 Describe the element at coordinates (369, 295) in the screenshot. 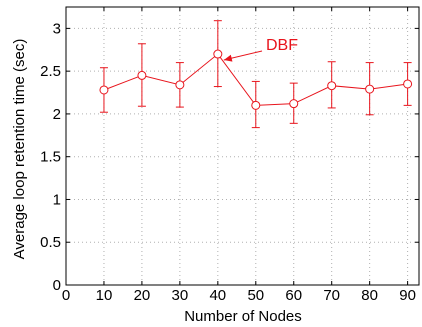

I see `x-tick-label: 80` at that location.